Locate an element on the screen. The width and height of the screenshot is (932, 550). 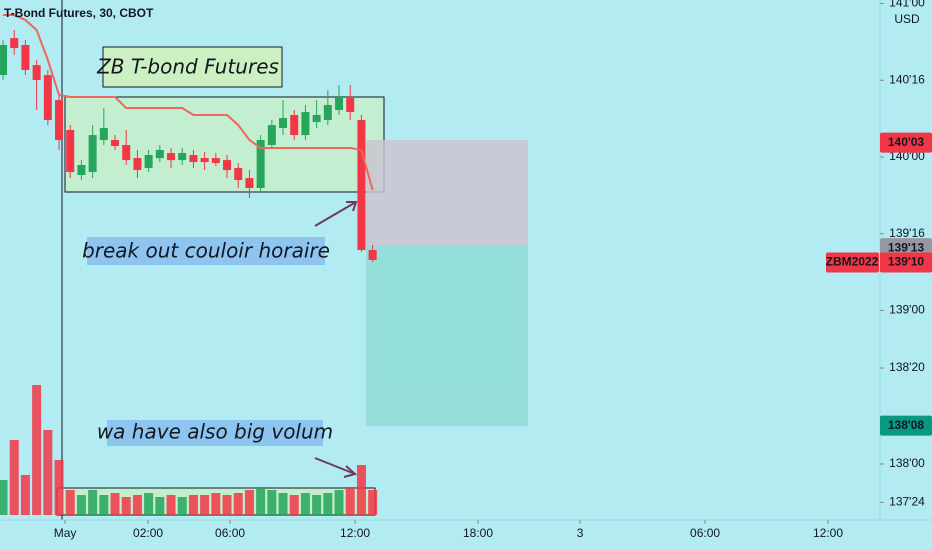
target-zone is located at coordinates (447, 336).